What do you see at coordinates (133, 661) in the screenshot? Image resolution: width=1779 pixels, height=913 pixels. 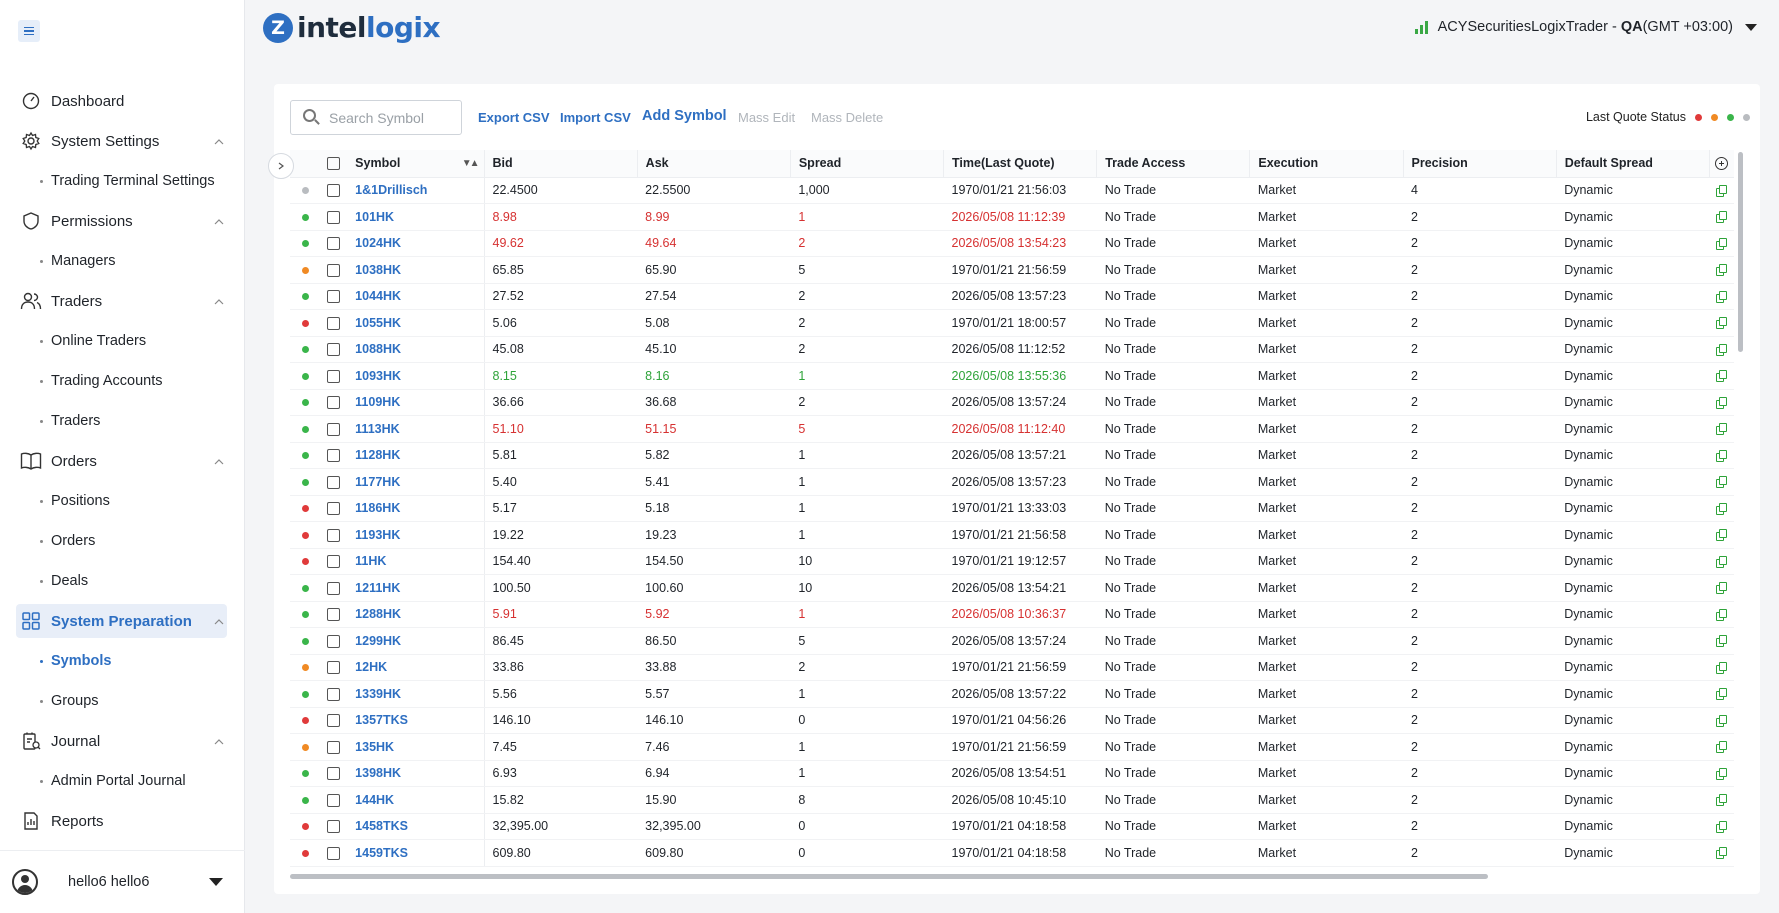 I see `sidebar-subitem-symbols: Symbols` at bounding box center [133, 661].